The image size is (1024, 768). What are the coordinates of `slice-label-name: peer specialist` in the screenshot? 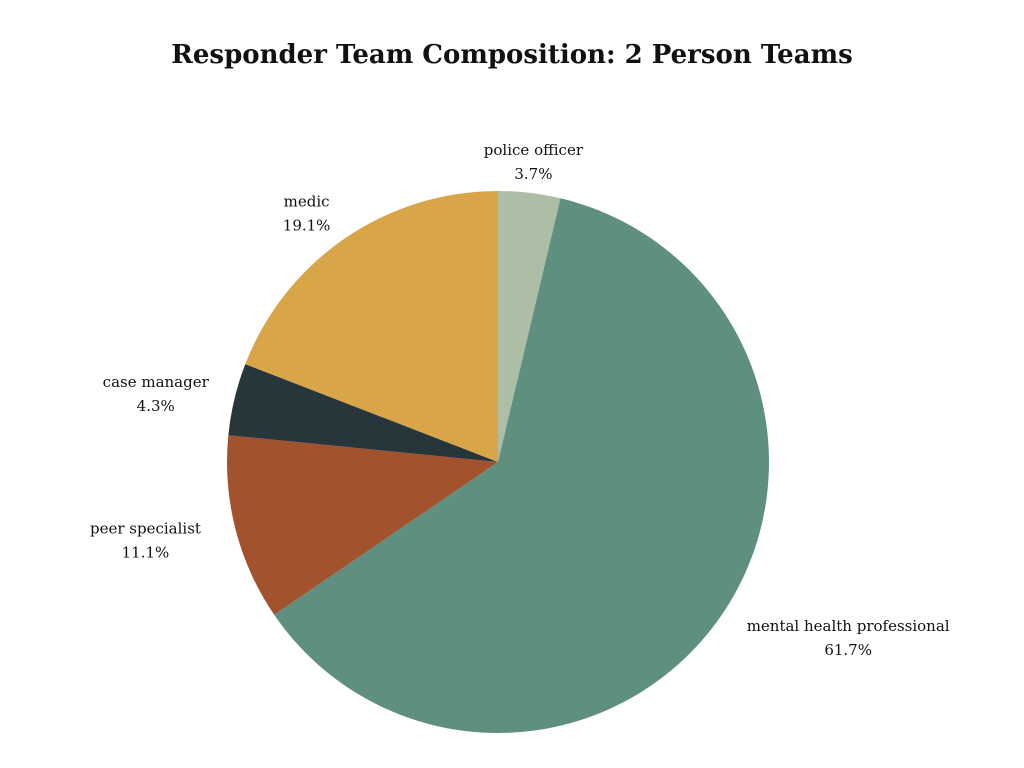 It's located at (145, 528).